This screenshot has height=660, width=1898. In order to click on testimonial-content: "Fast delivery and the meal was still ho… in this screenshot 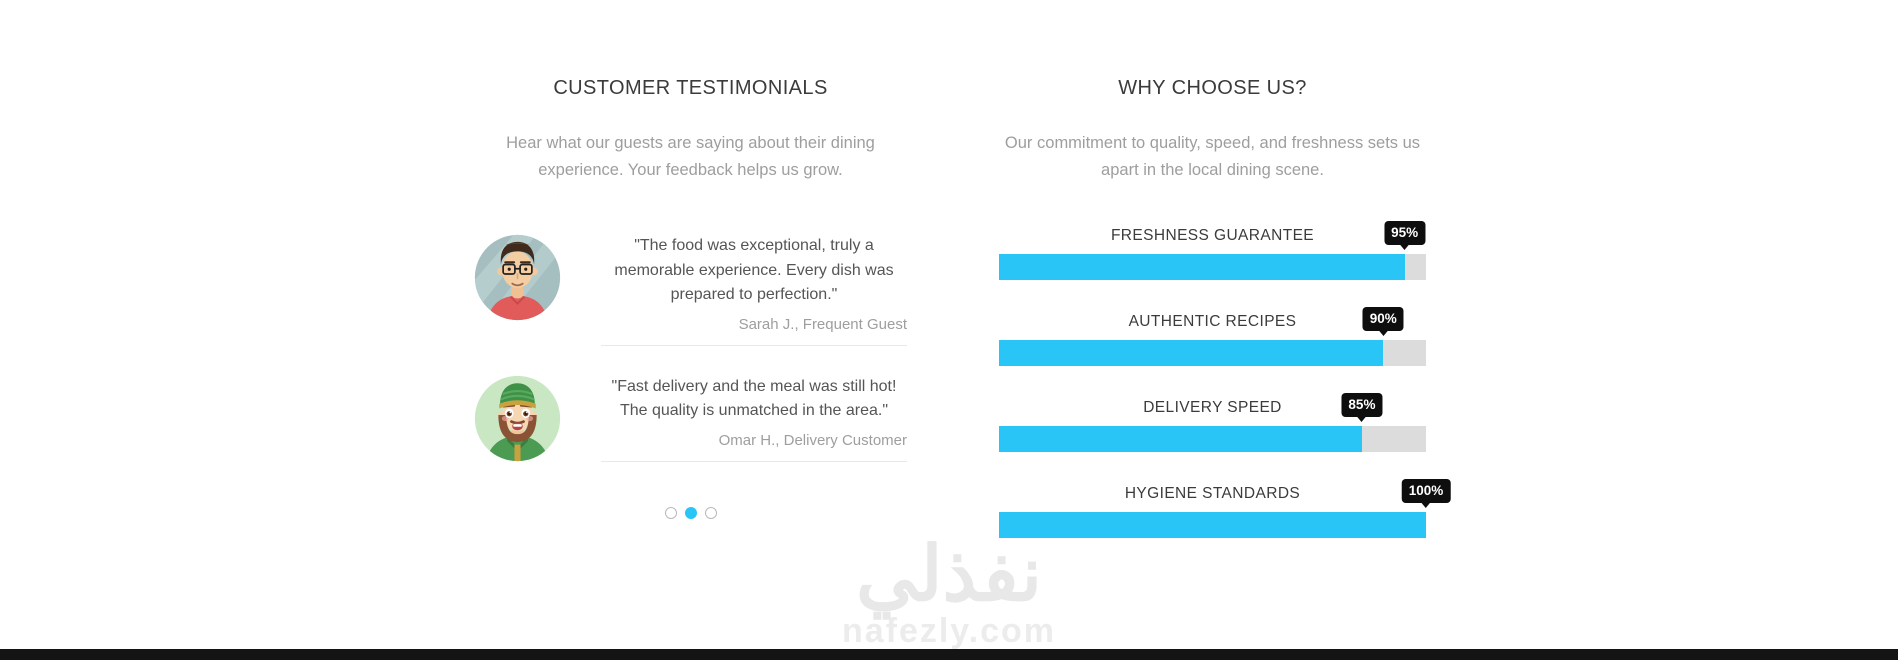, I will do `click(754, 418)`.